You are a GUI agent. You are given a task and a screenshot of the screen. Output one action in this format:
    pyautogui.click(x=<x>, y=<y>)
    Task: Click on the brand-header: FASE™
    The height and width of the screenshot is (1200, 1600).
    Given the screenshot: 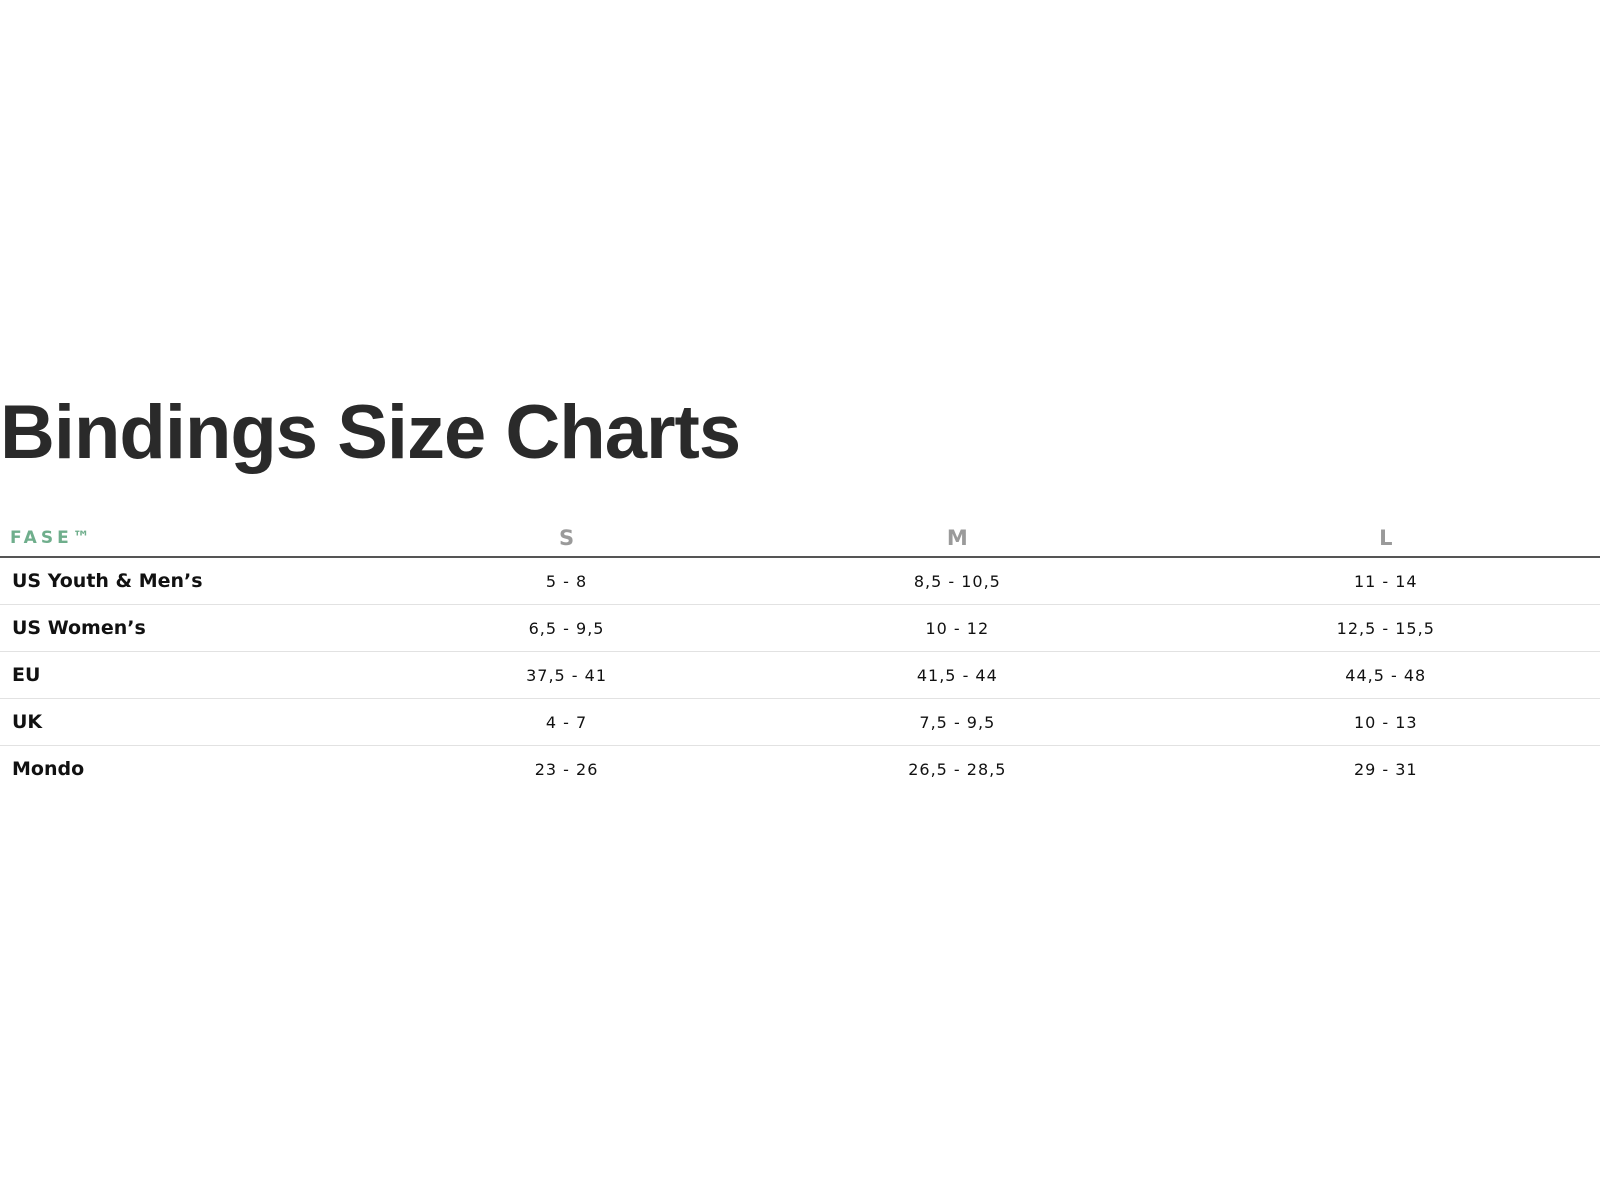 What is the action you would take?
    pyautogui.click(x=195, y=539)
    